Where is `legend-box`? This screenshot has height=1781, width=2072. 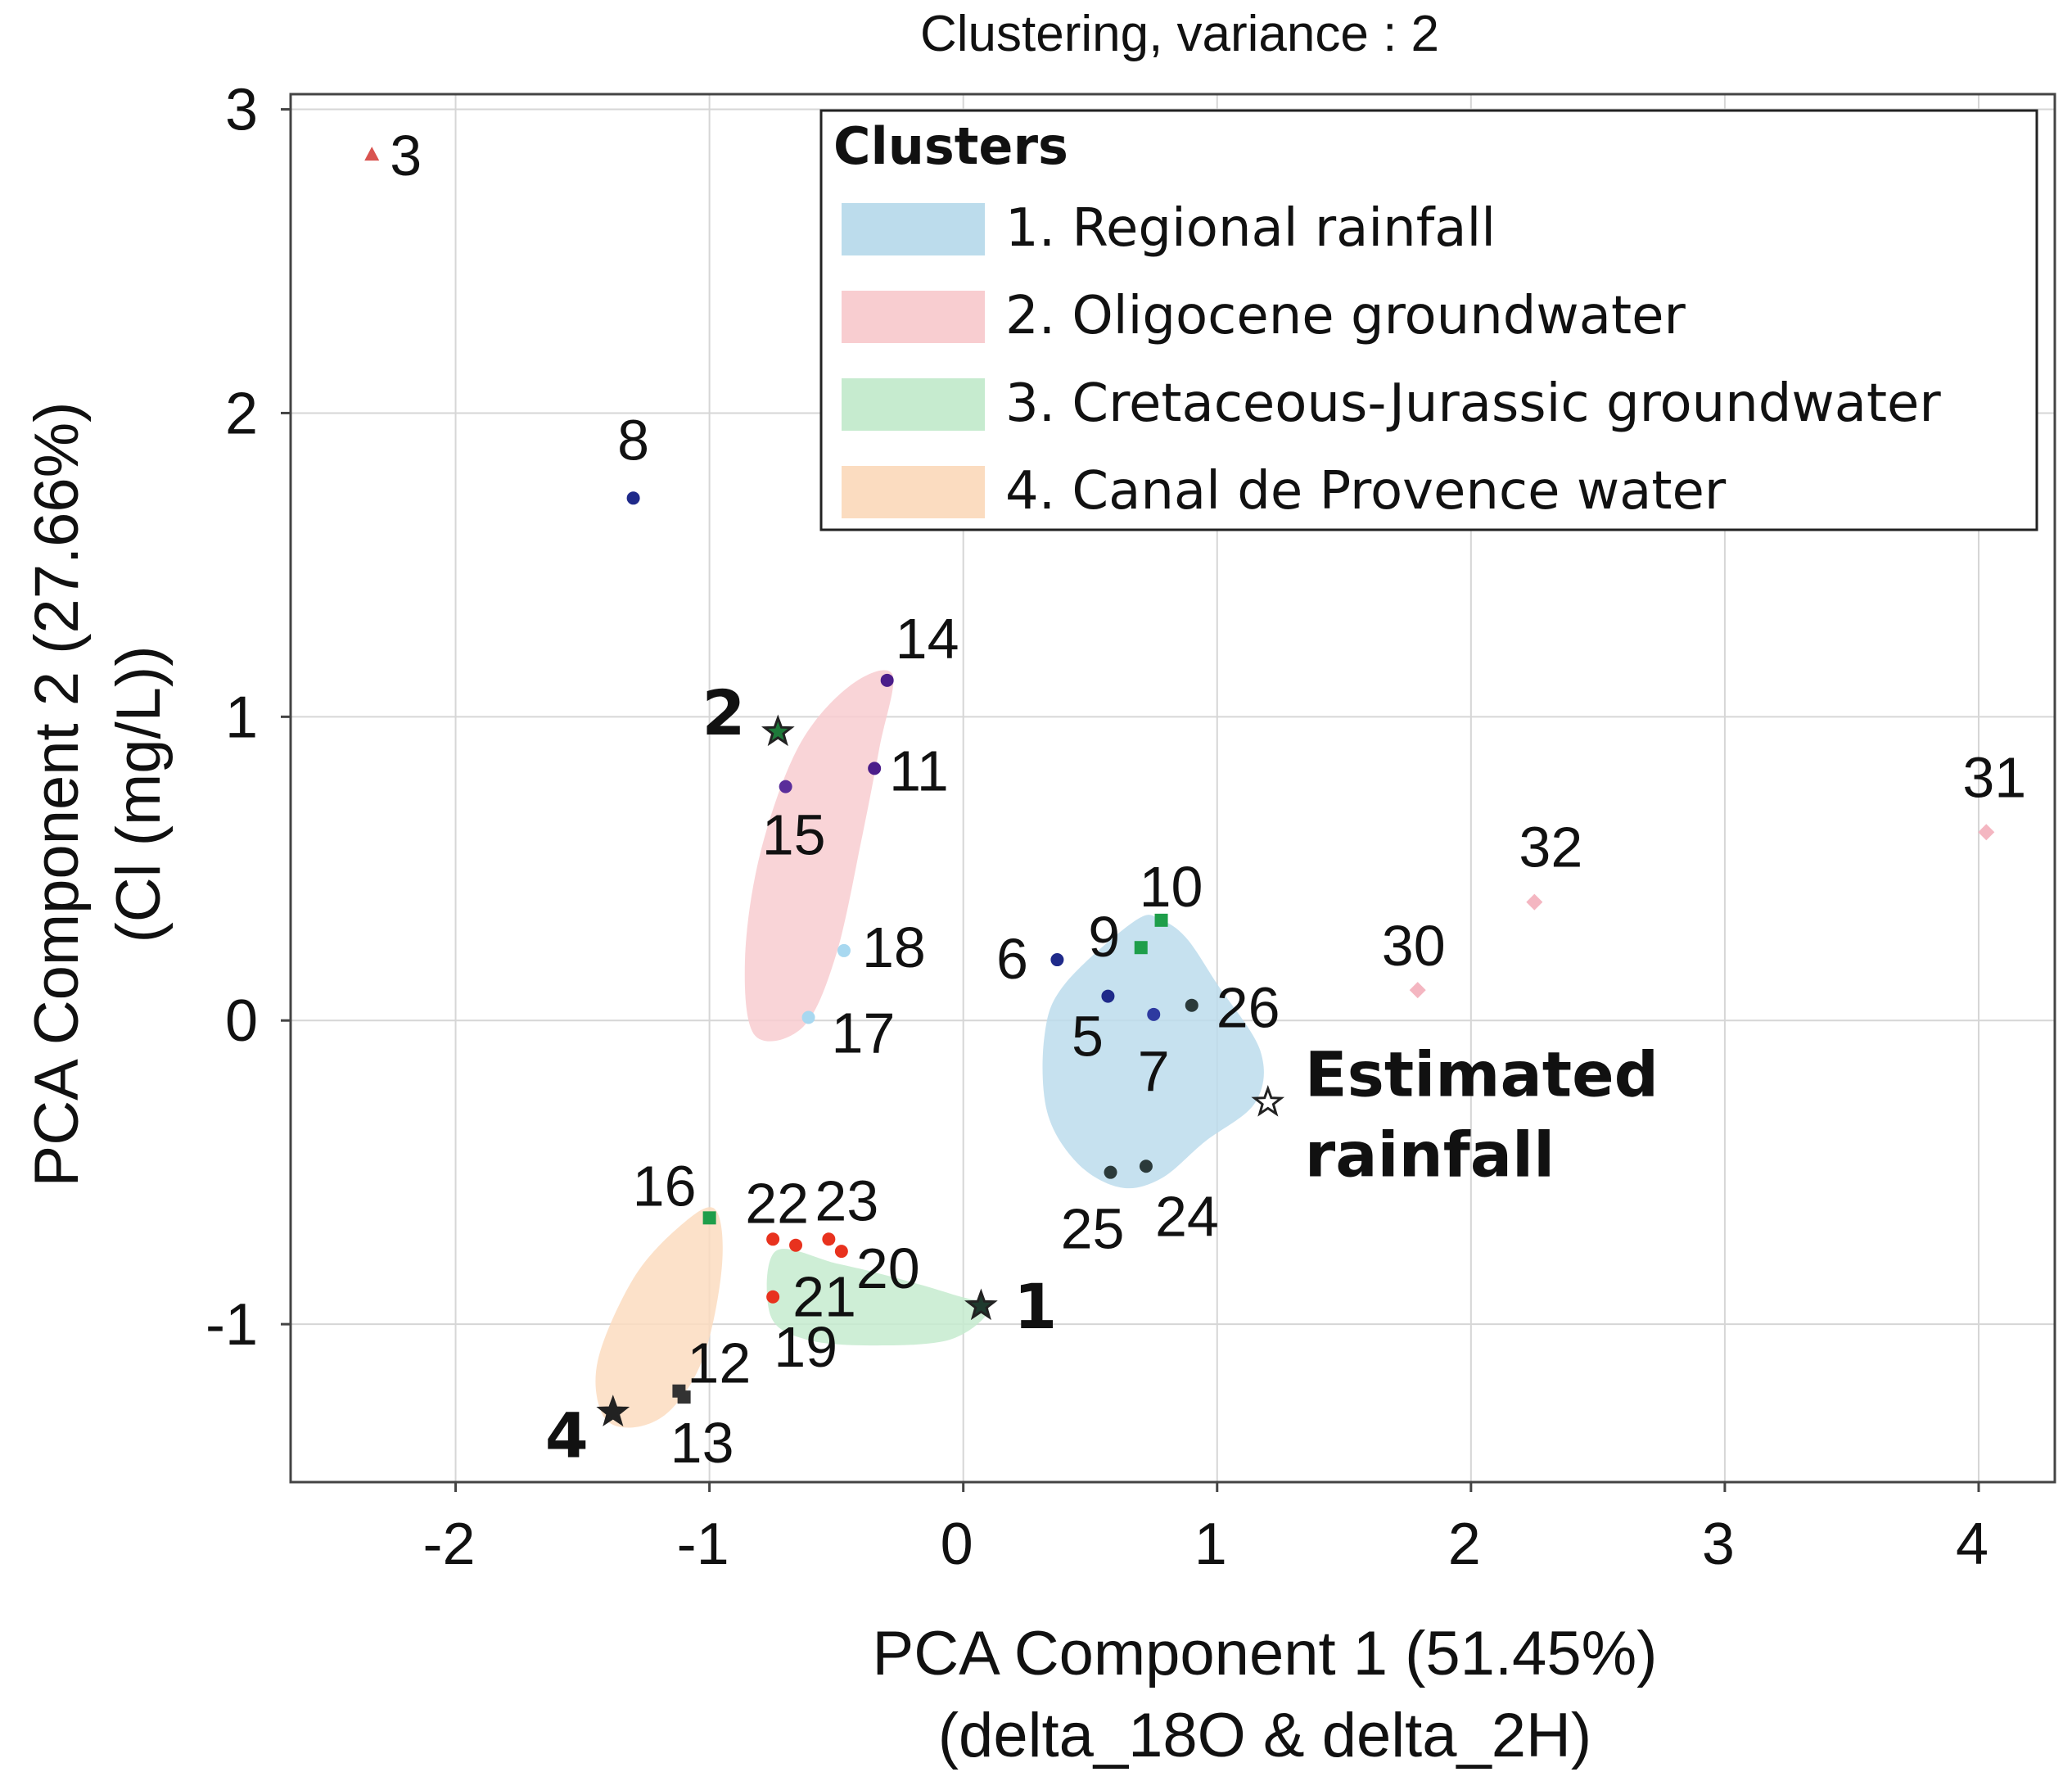 legend-box is located at coordinates (1428, 320).